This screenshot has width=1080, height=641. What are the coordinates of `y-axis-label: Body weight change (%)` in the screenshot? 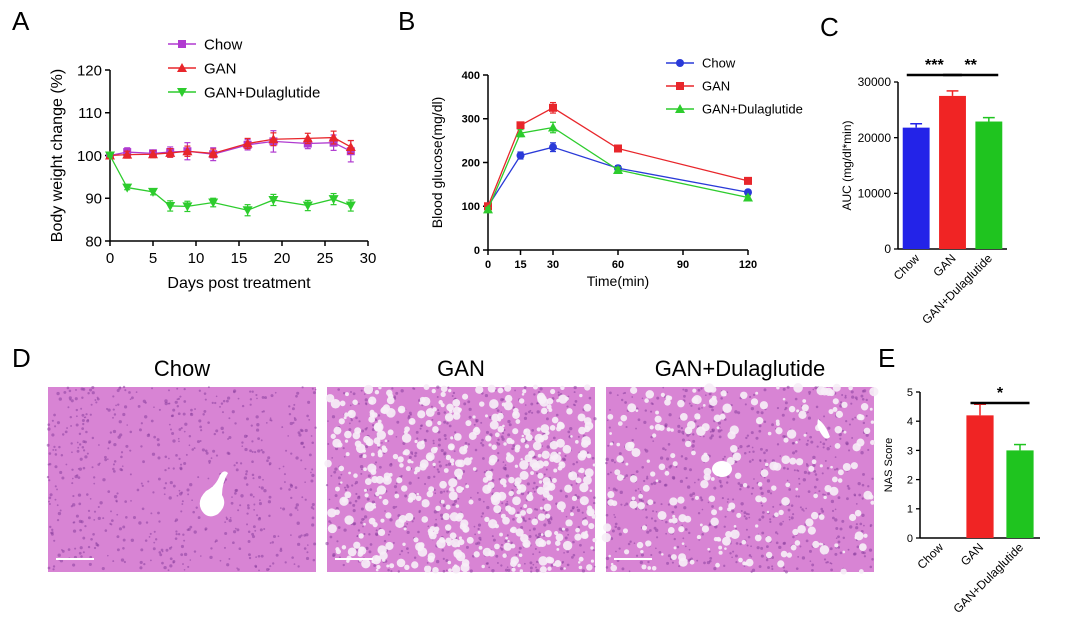 It's located at (57, 155).